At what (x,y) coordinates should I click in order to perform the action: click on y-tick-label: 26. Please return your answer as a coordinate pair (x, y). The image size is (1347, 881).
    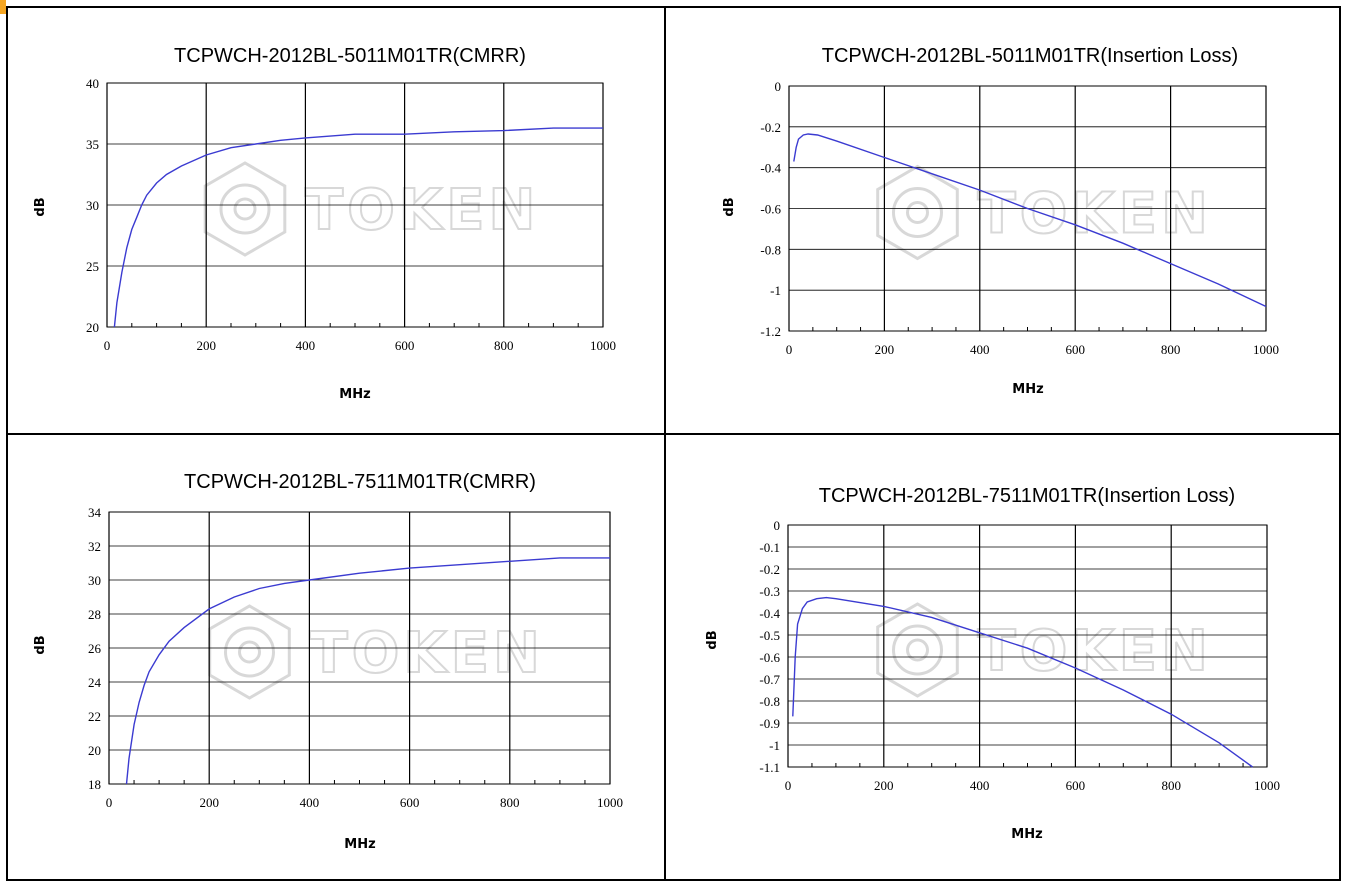
    Looking at the image, I should click on (95, 648).